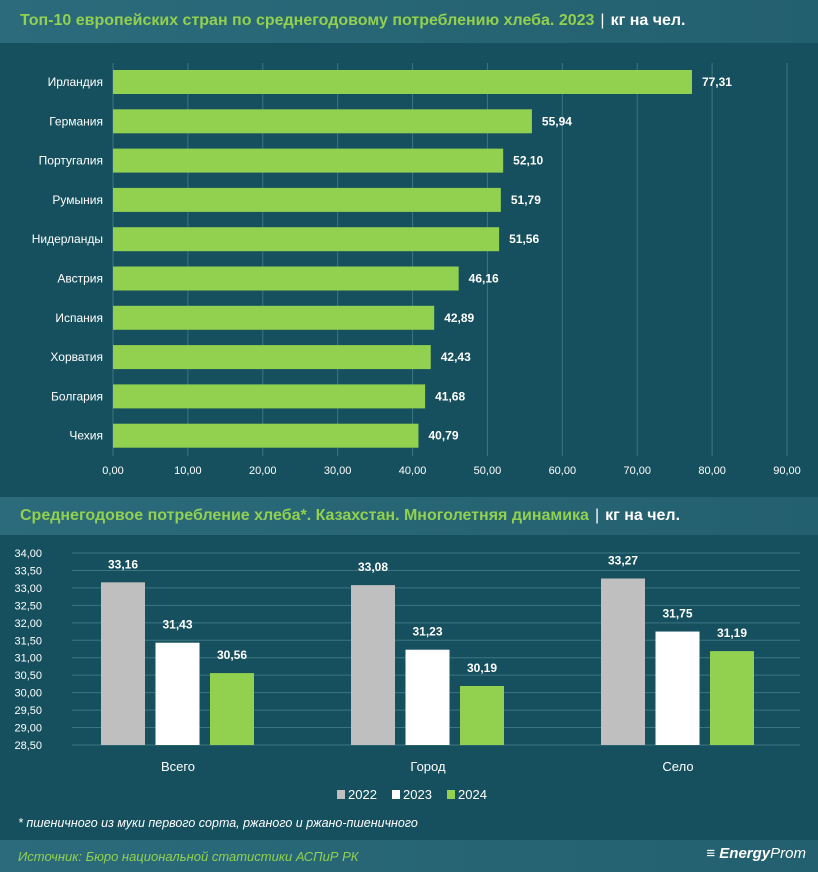 Image resolution: width=818 pixels, height=872 pixels. What do you see at coordinates (677, 614) in the screenshot?
I see `value-label: 31,75` at bounding box center [677, 614].